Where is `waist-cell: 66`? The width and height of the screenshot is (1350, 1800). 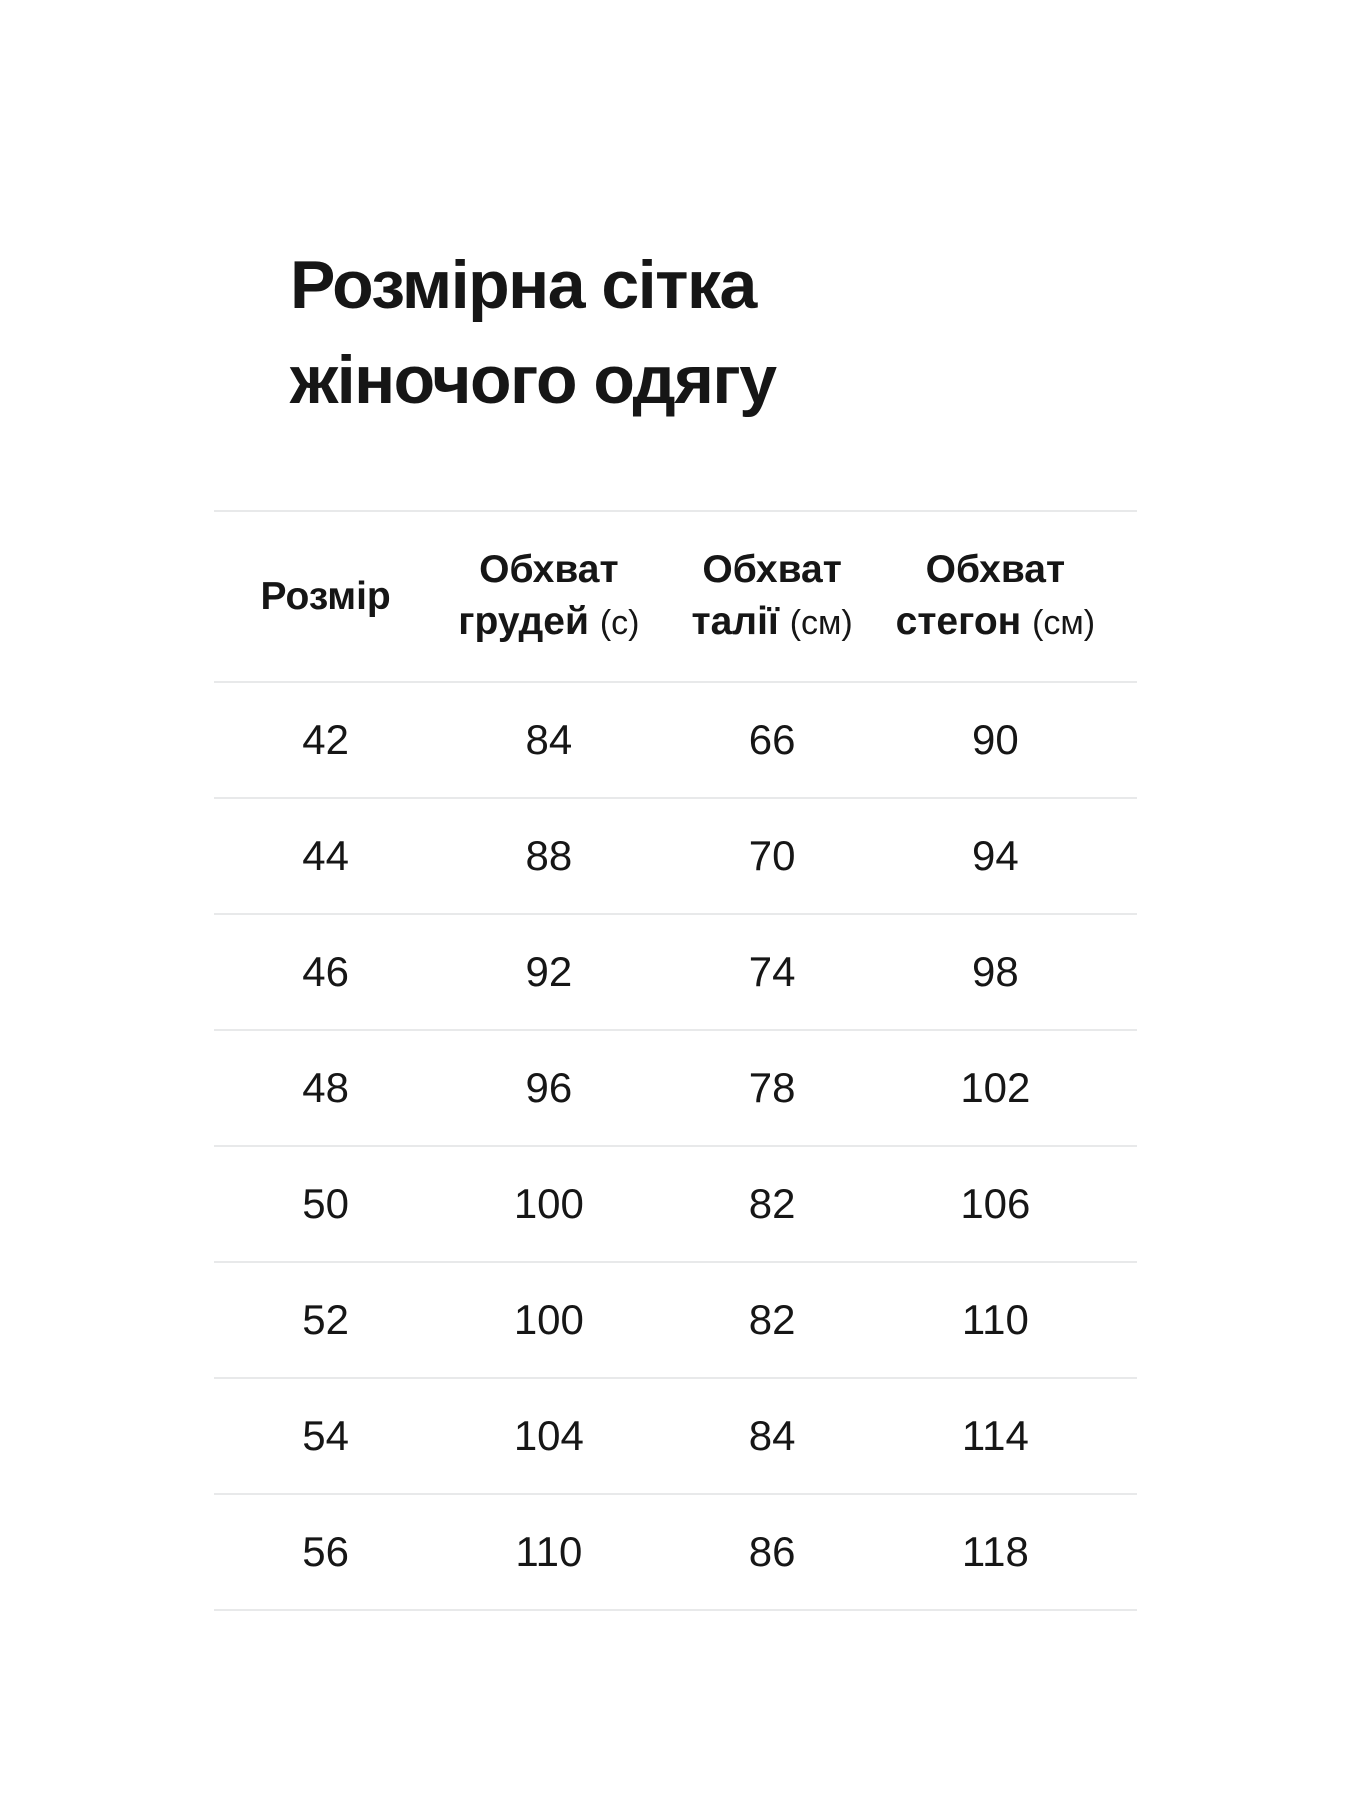
waist-cell: 66 is located at coordinates (772, 739).